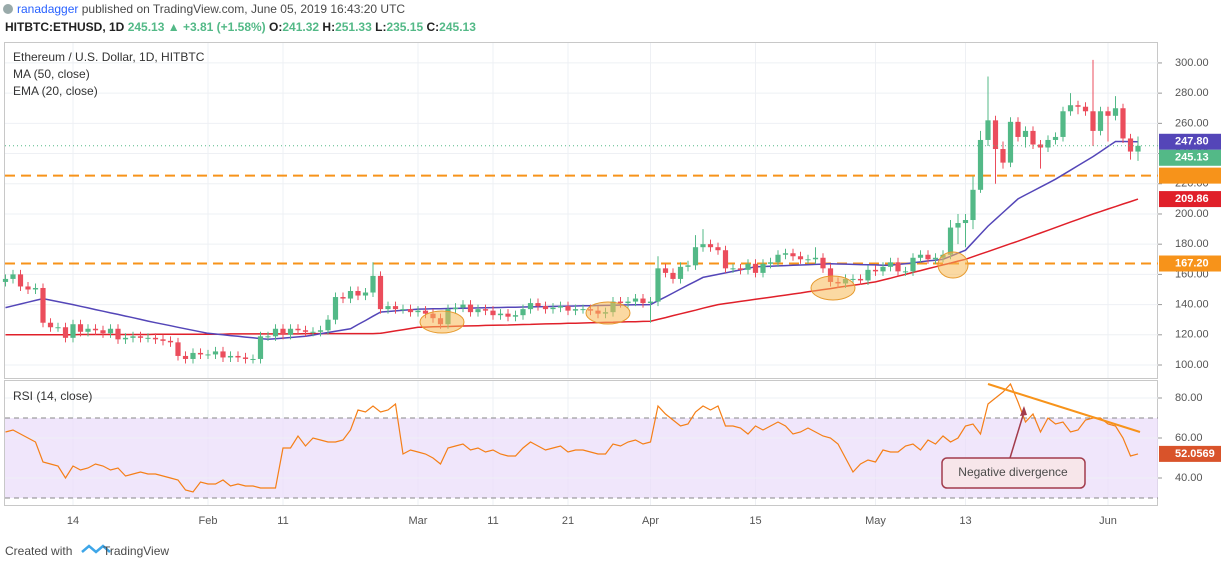 The image size is (1232, 570). Describe the element at coordinates (457, 27) in the screenshot. I see `ohlc-value: 245.13` at that location.